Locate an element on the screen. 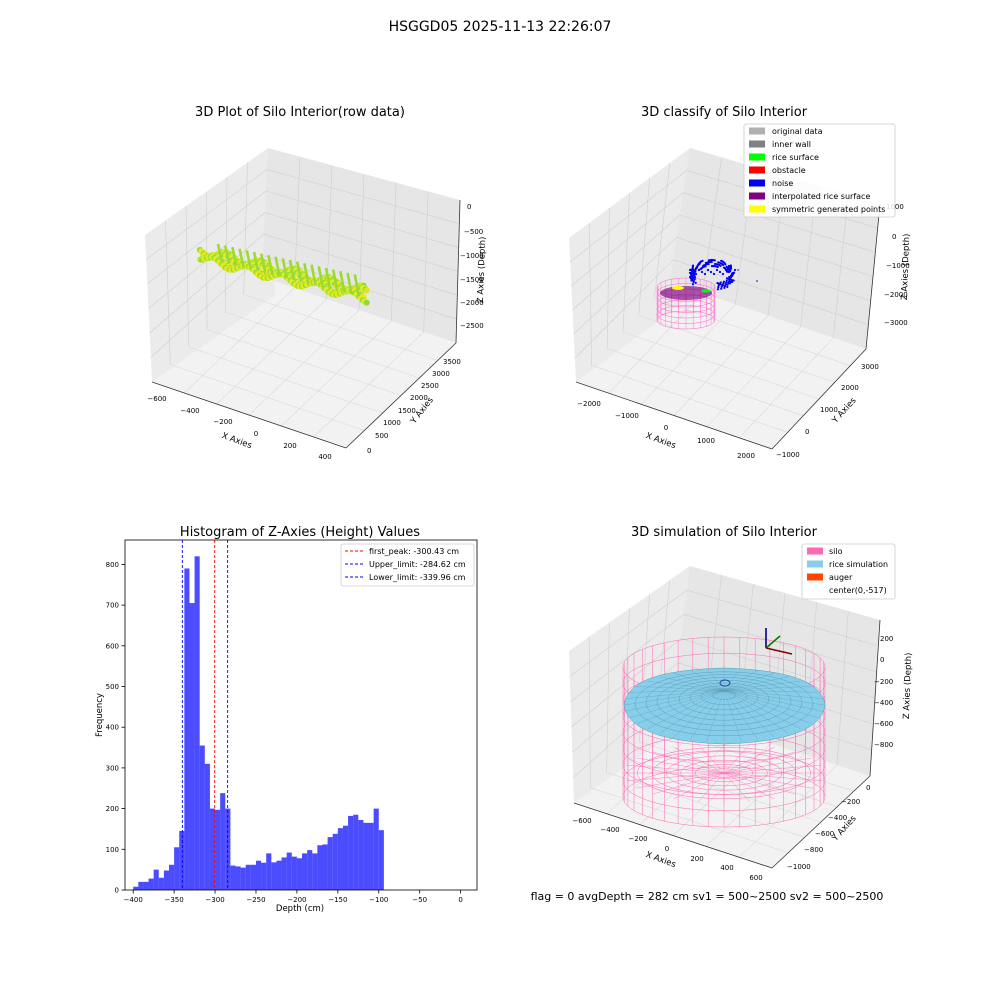  classify-x-label: X Axies is located at coordinates (660, 441).